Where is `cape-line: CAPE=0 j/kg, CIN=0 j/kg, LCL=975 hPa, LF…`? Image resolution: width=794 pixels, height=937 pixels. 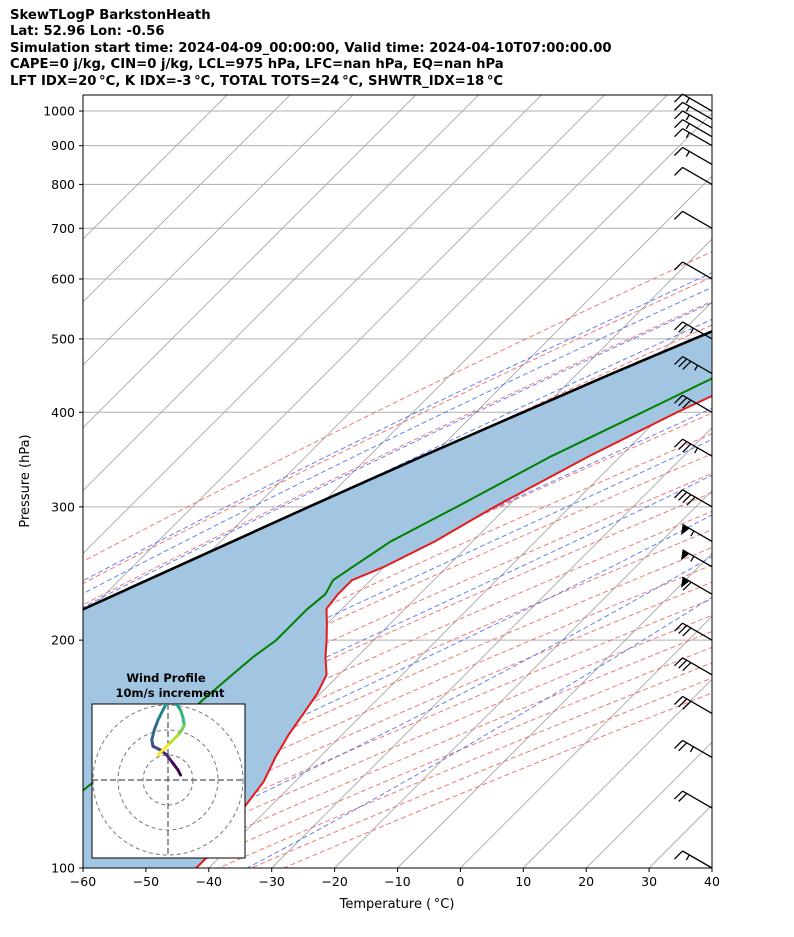 cape-line: CAPE=0 j/kg, CIN=0 j/kg, LCL=975 hPa, LF… is located at coordinates (257, 65).